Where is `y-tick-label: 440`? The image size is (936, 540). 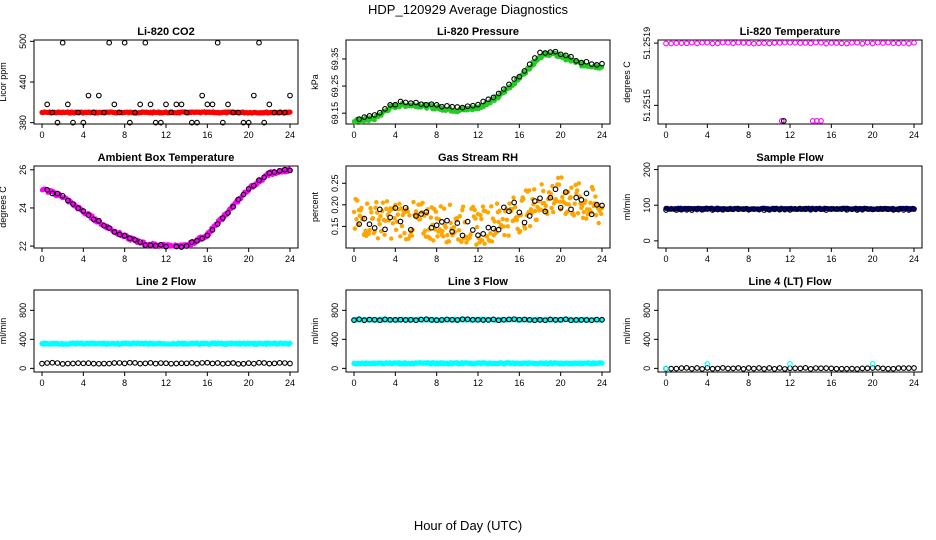 y-tick-label: 440 is located at coordinates (23, 81).